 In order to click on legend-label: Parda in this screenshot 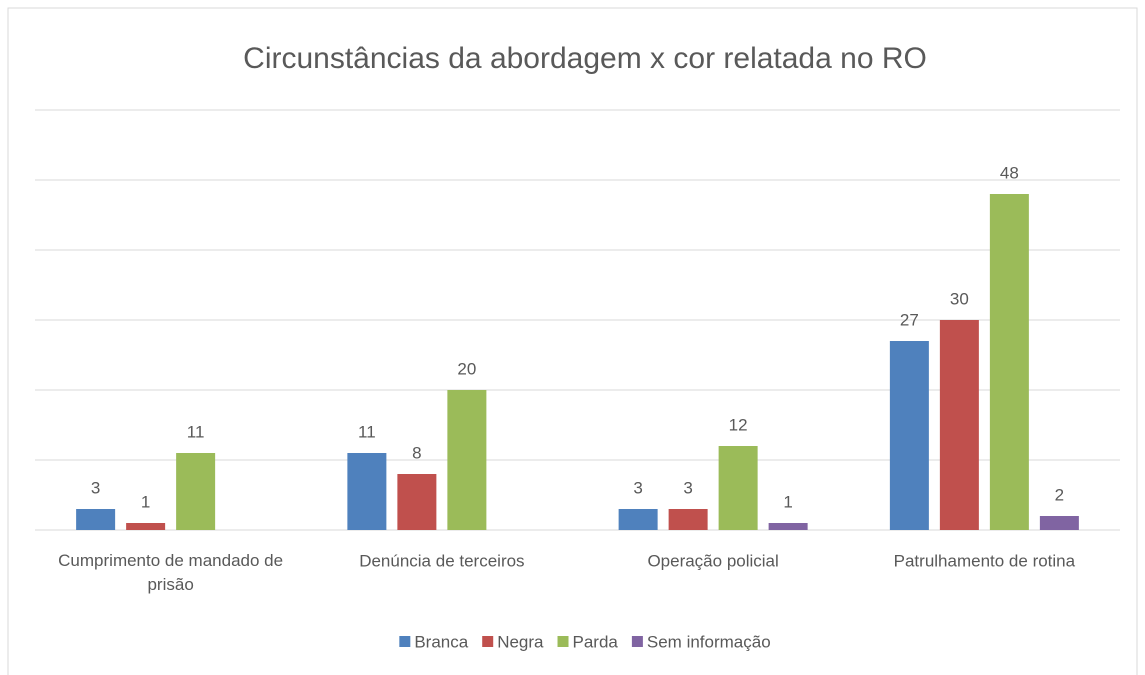, I will do `click(596, 641)`.